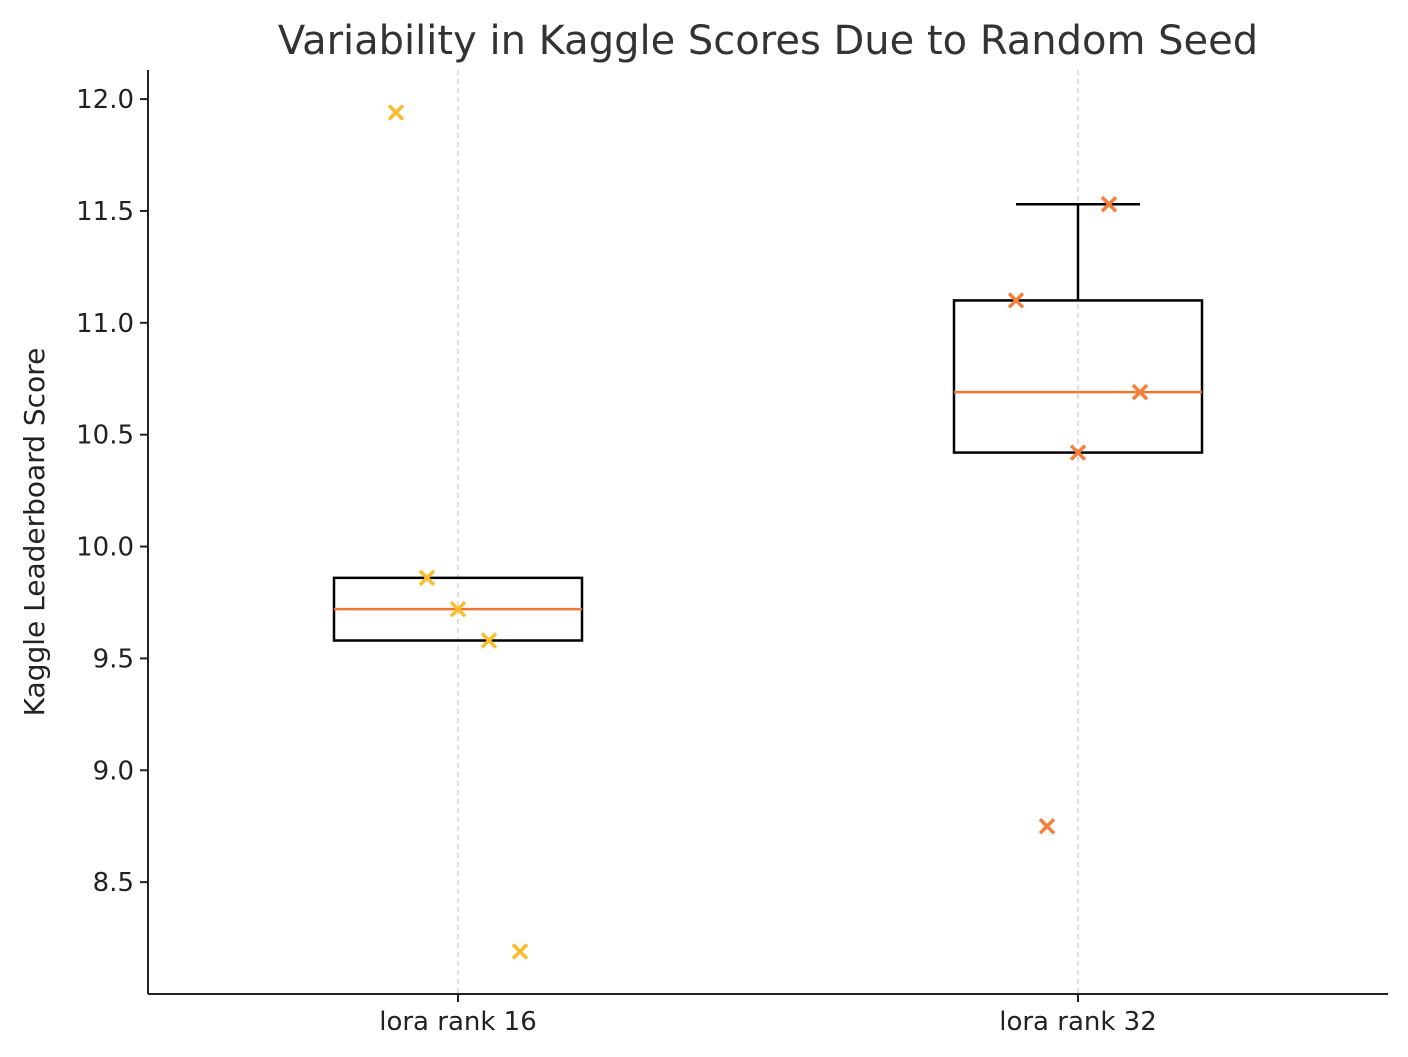  I want to click on x-tick-label: lora rank 32, so click(1078, 1022).